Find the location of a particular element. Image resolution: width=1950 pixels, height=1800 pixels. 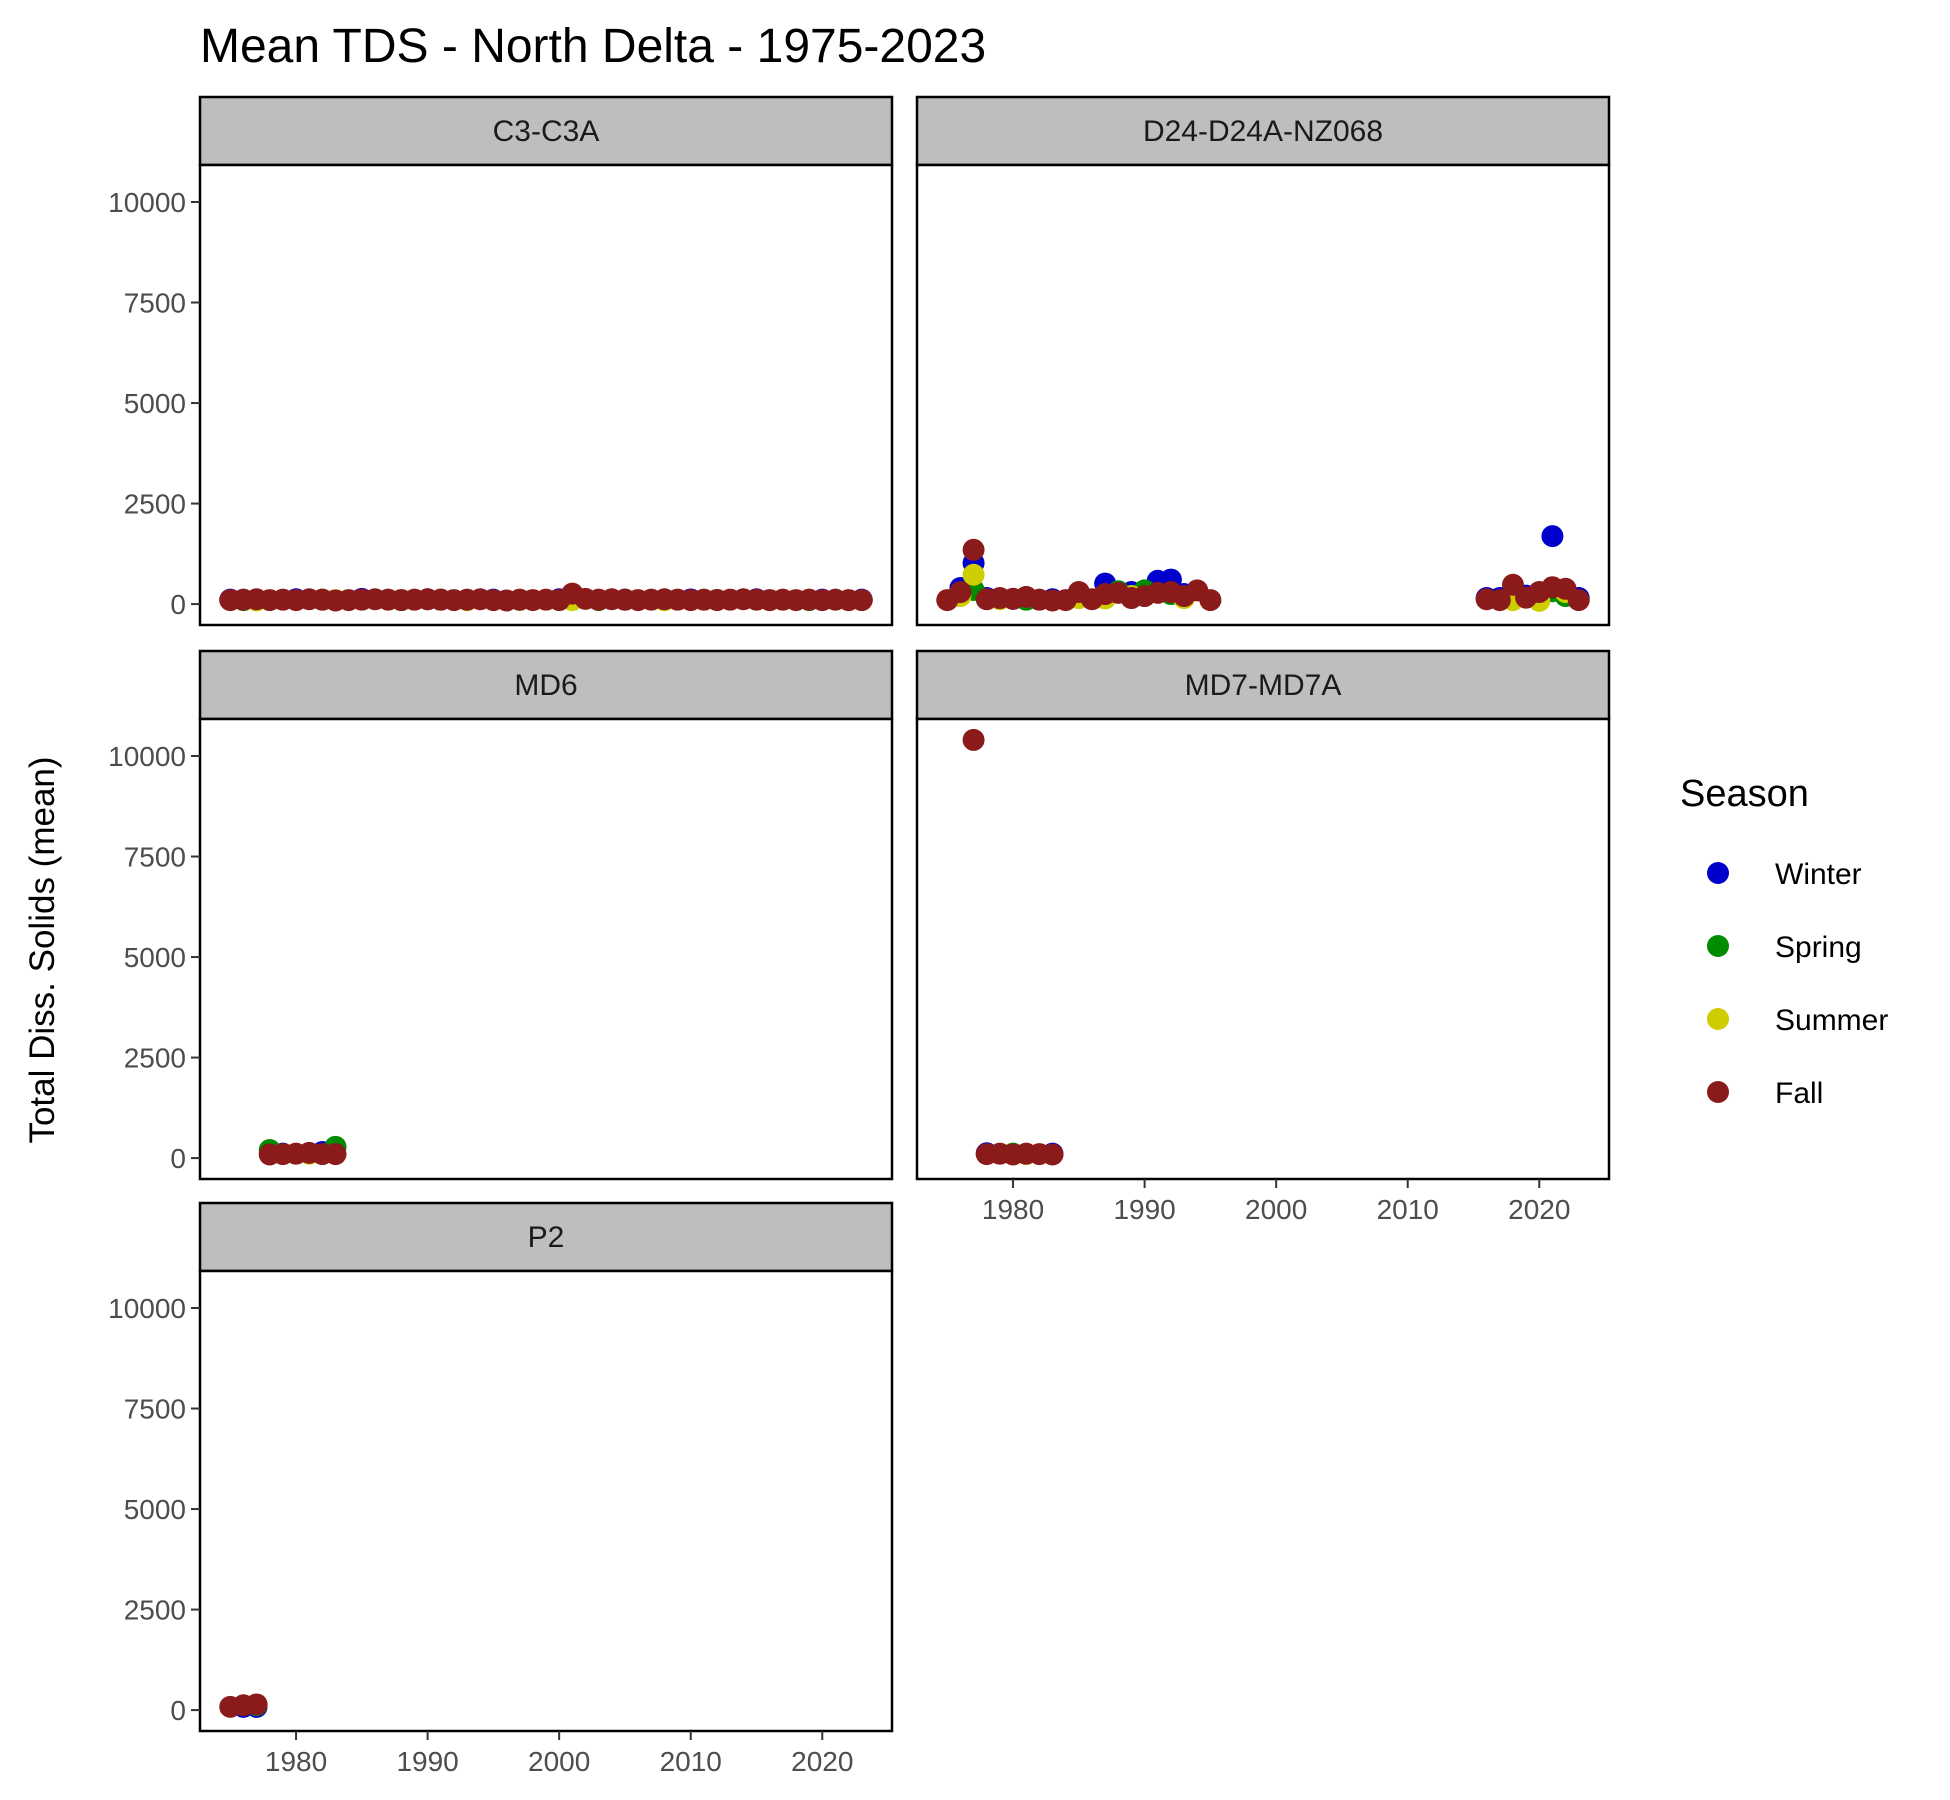

facet-c3-c3a: C3-C3A 0 2500 5000 7500 10000 is located at coordinates (501, 361).